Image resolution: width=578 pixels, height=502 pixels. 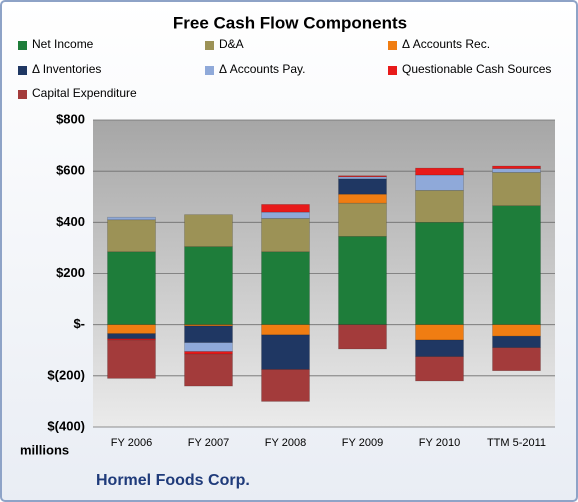 What do you see at coordinates (66, 425) in the screenshot?
I see `y-tick-label: $(400)` at bounding box center [66, 425].